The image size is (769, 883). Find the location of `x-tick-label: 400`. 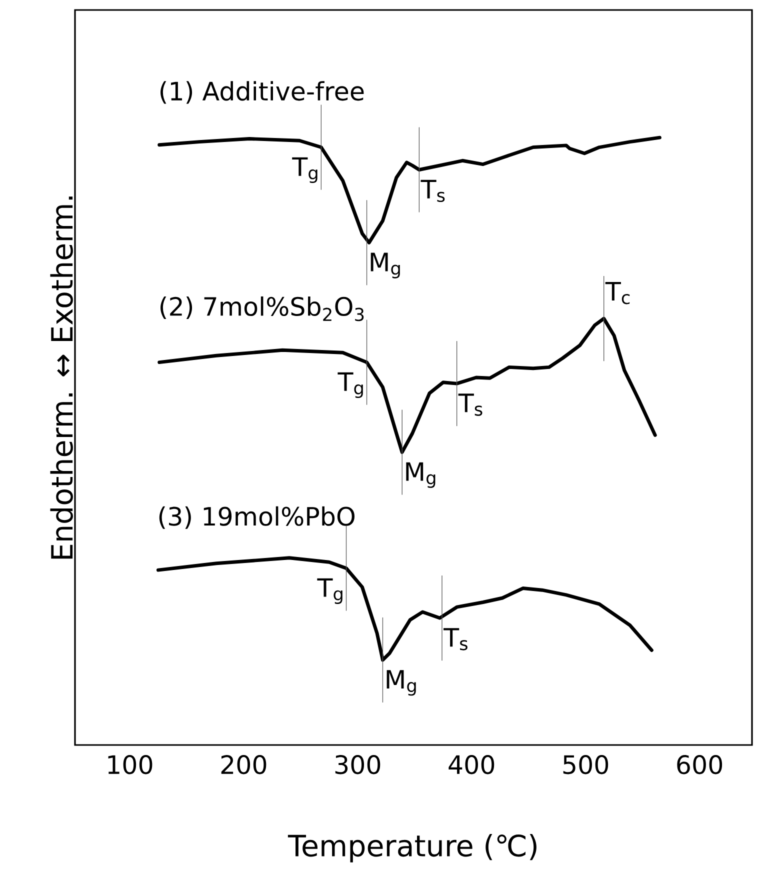

x-tick-label: 400 is located at coordinates (471, 764).